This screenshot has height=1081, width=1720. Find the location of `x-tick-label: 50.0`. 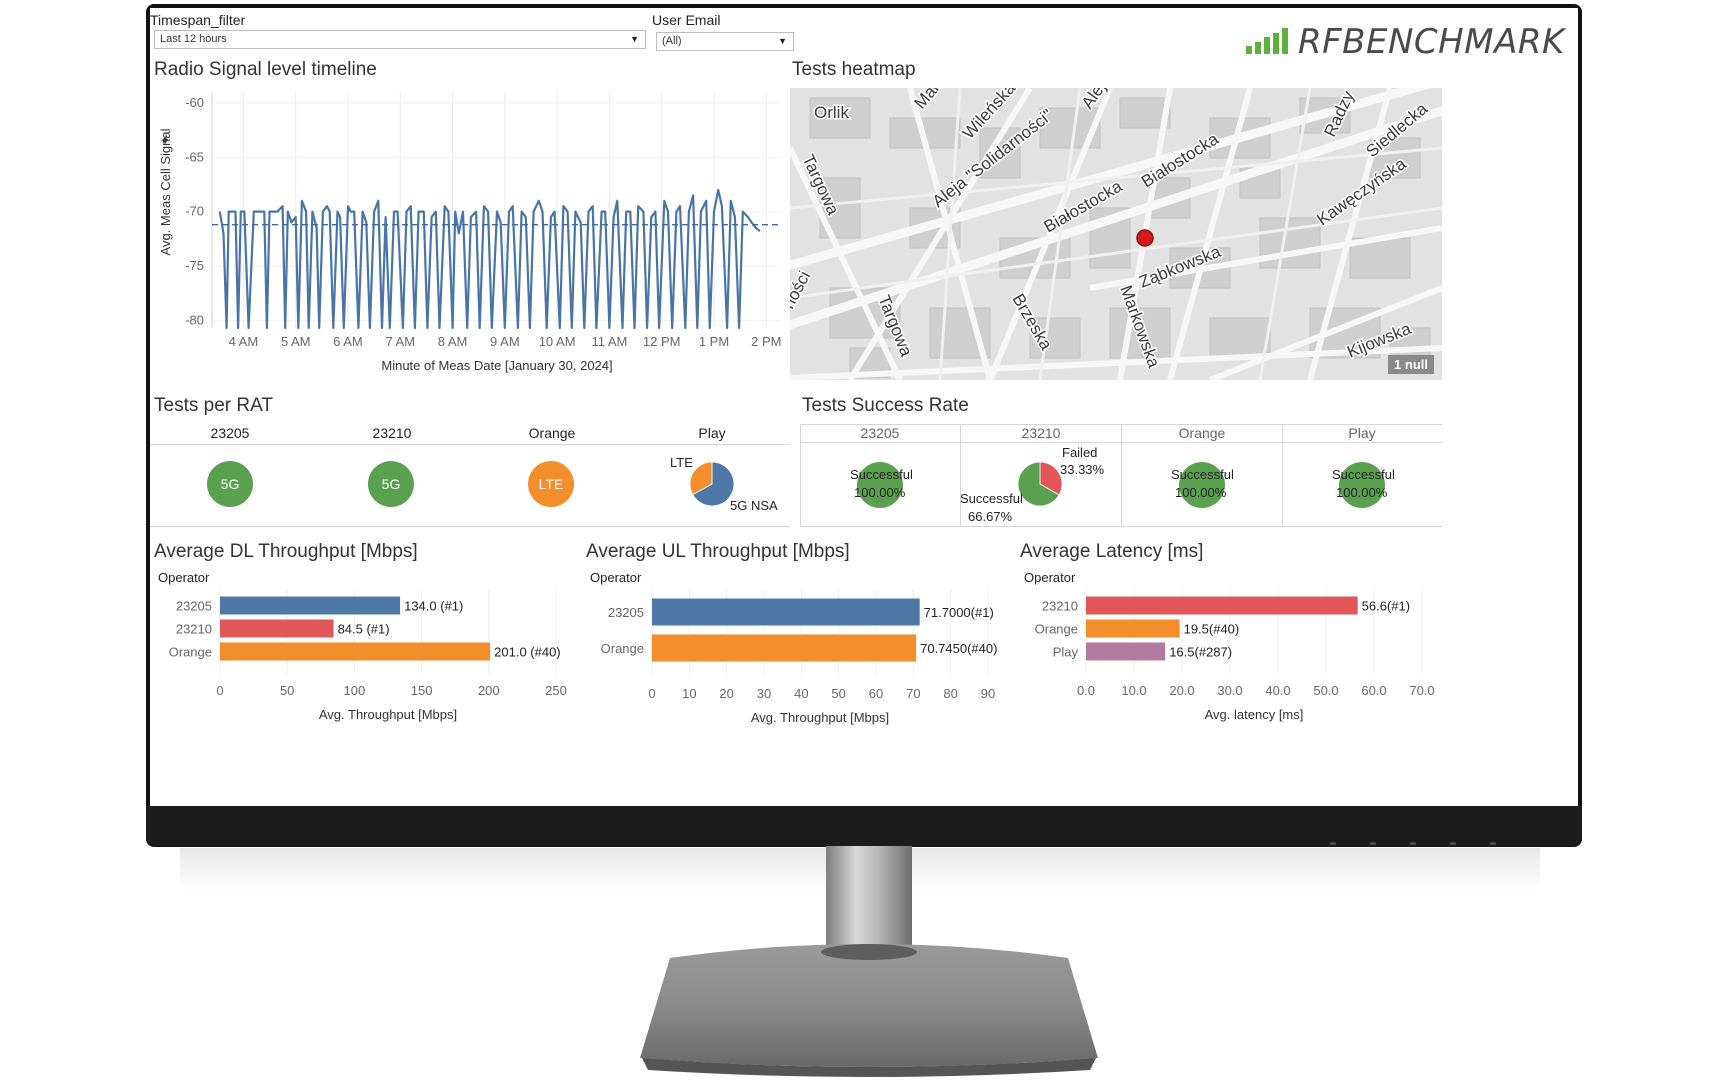

x-tick-label: 50.0 is located at coordinates (1325, 690).